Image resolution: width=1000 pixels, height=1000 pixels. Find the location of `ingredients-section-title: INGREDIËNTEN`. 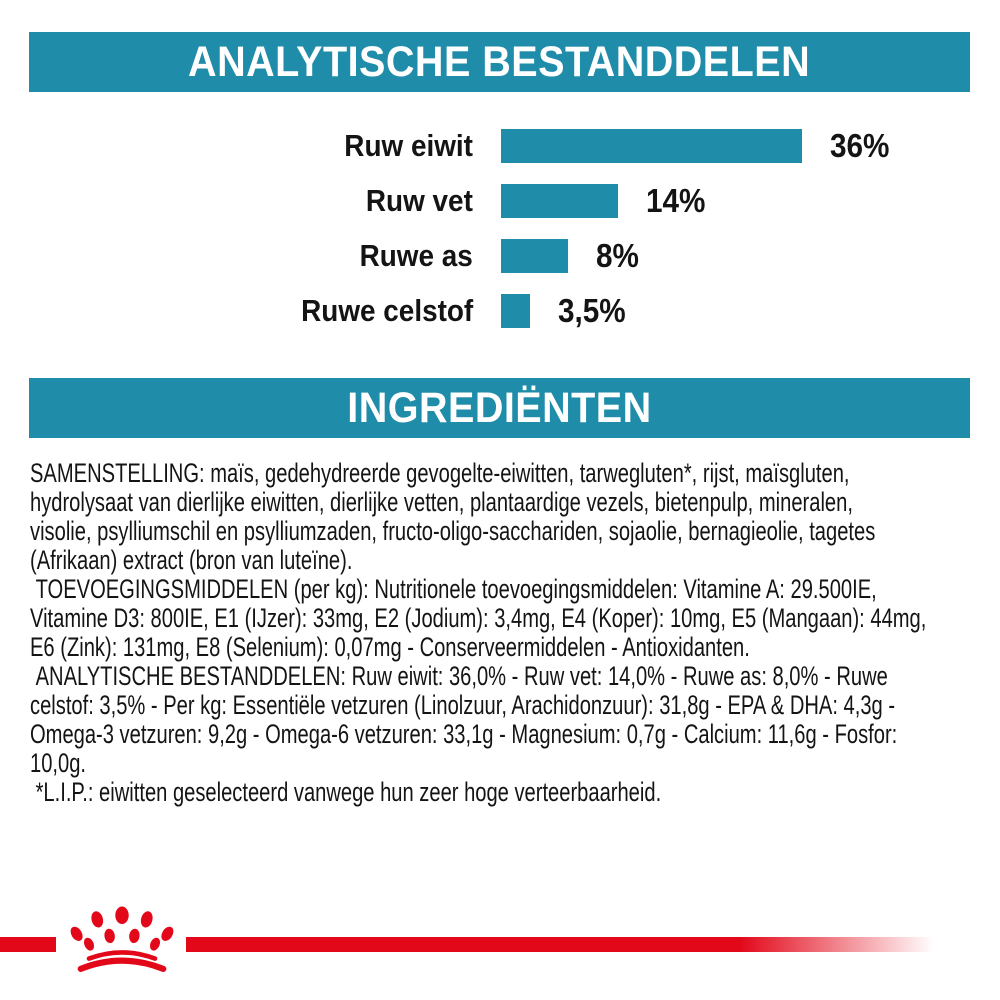

ingredients-section-title: INGREDIËNTEN is located at coordinates (499, 407).